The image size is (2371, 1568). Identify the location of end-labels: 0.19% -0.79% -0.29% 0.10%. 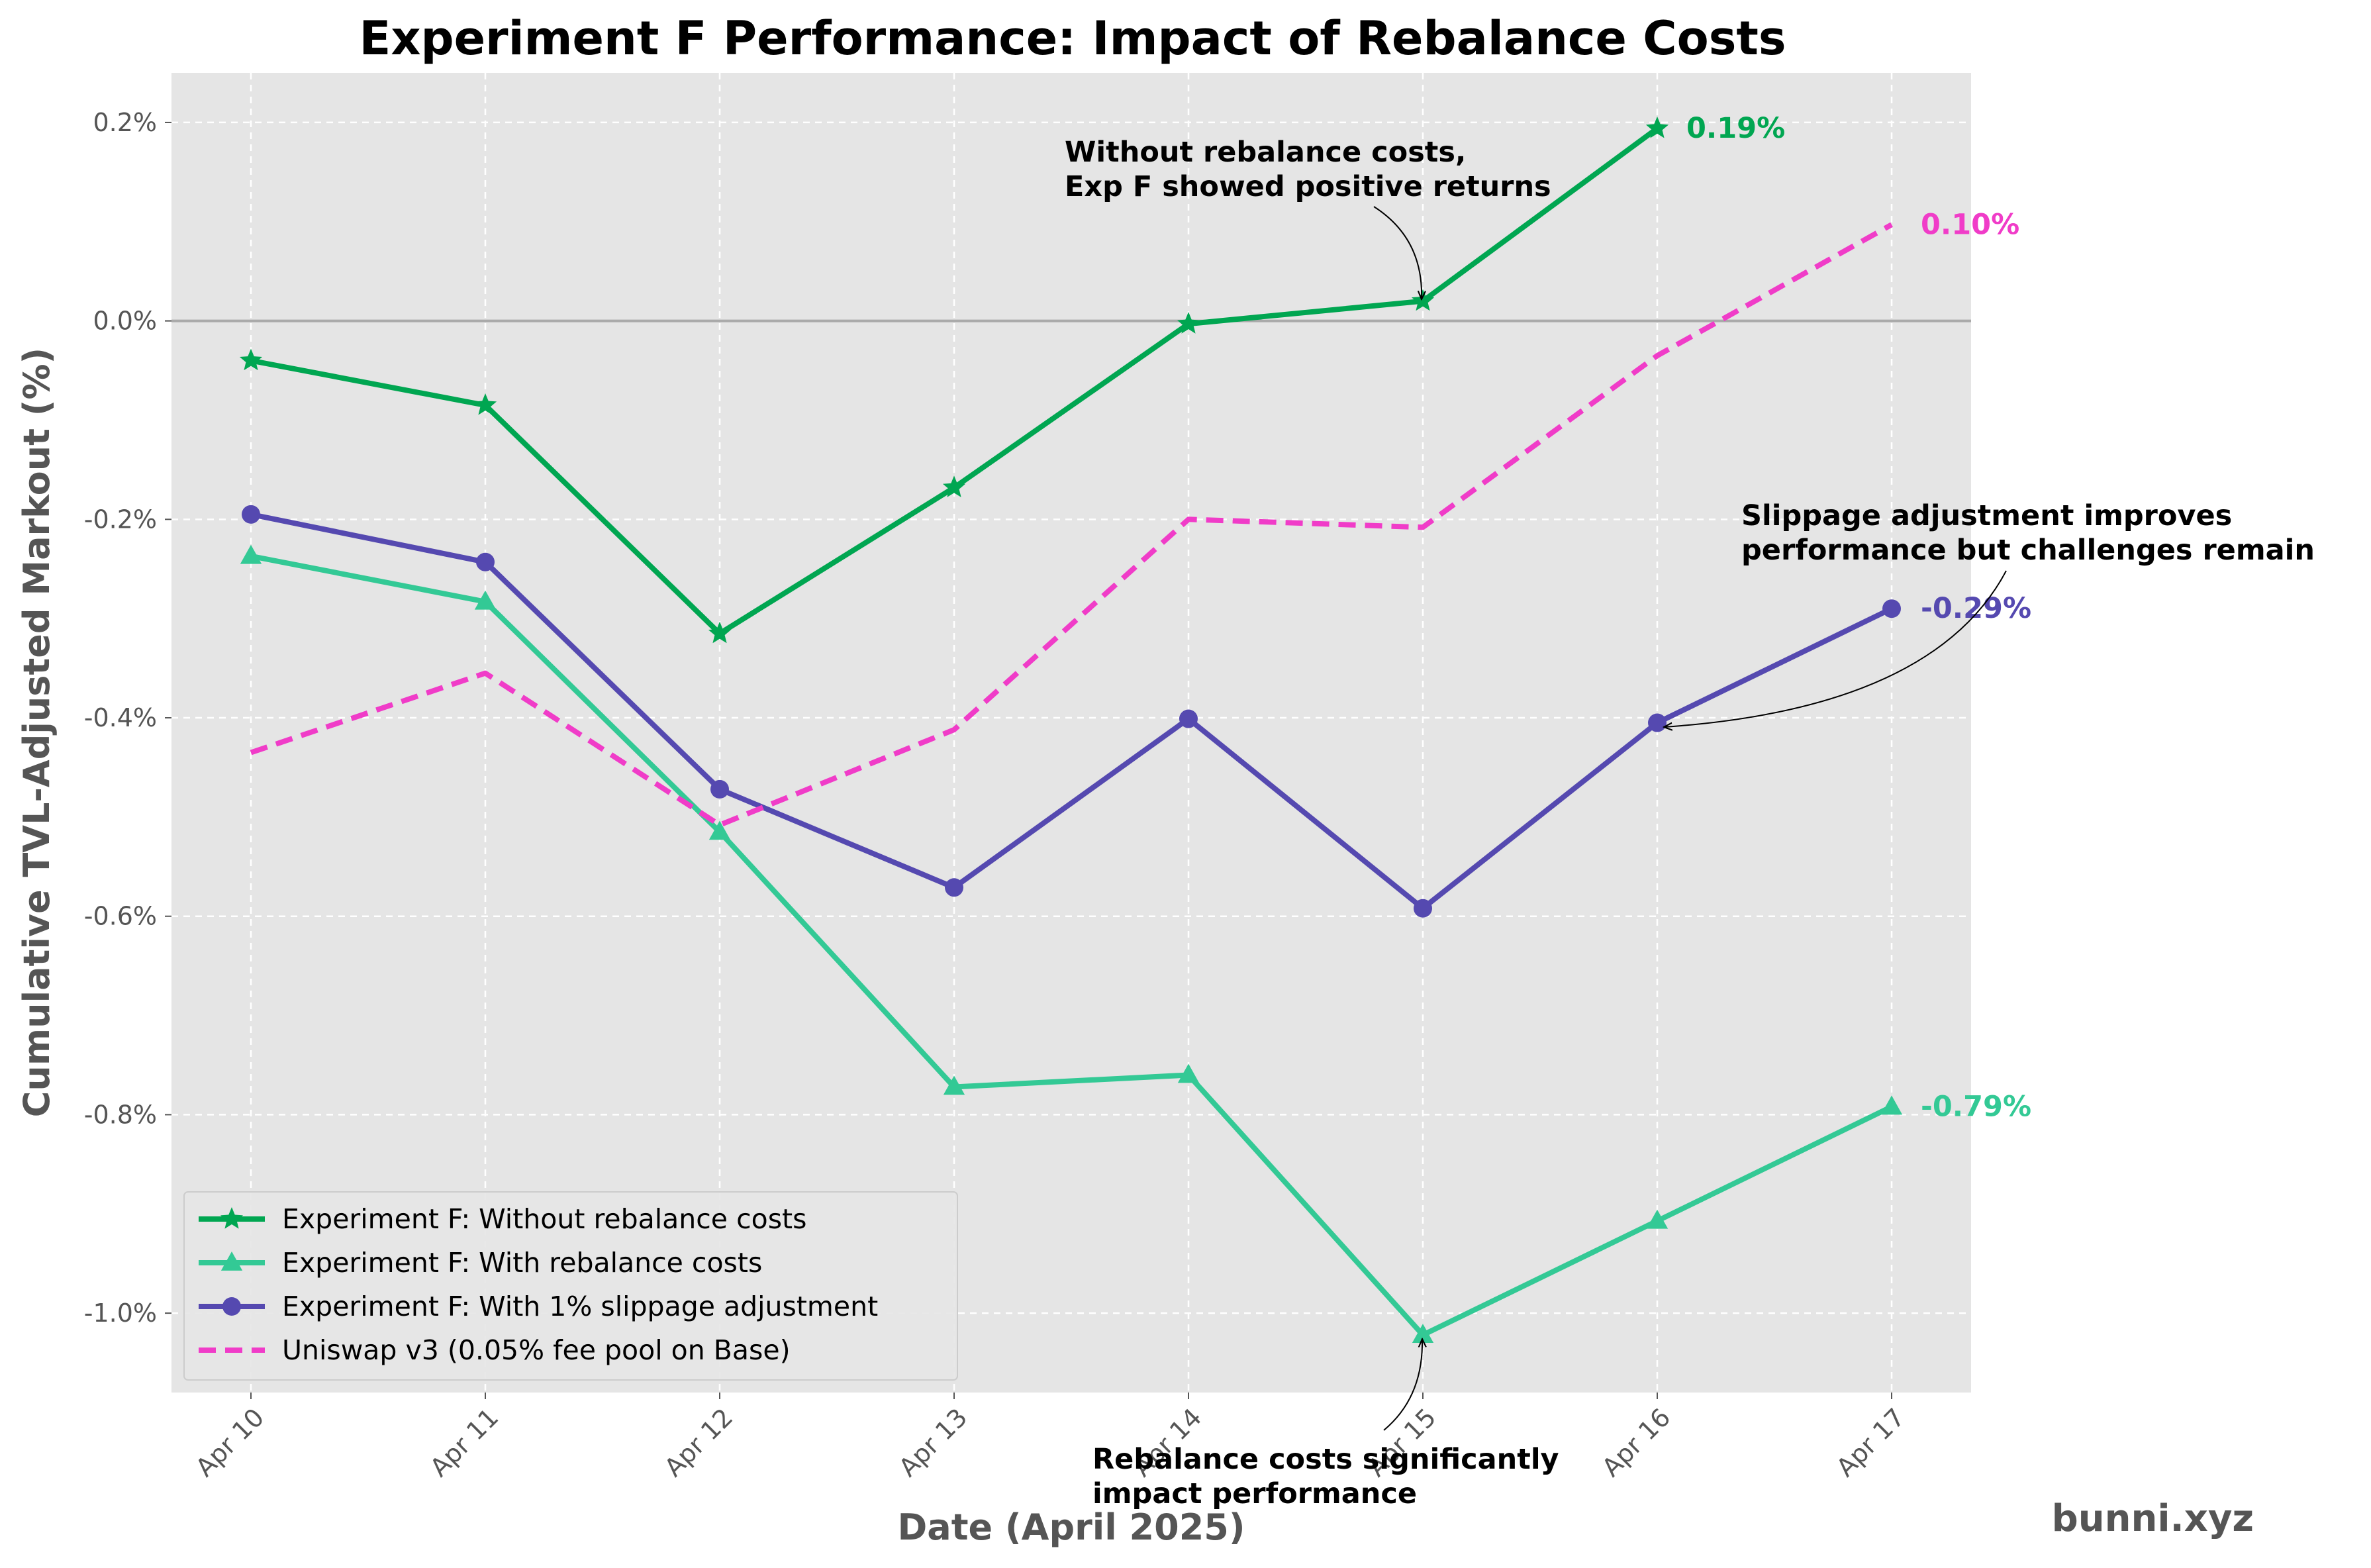
(1858, 618).